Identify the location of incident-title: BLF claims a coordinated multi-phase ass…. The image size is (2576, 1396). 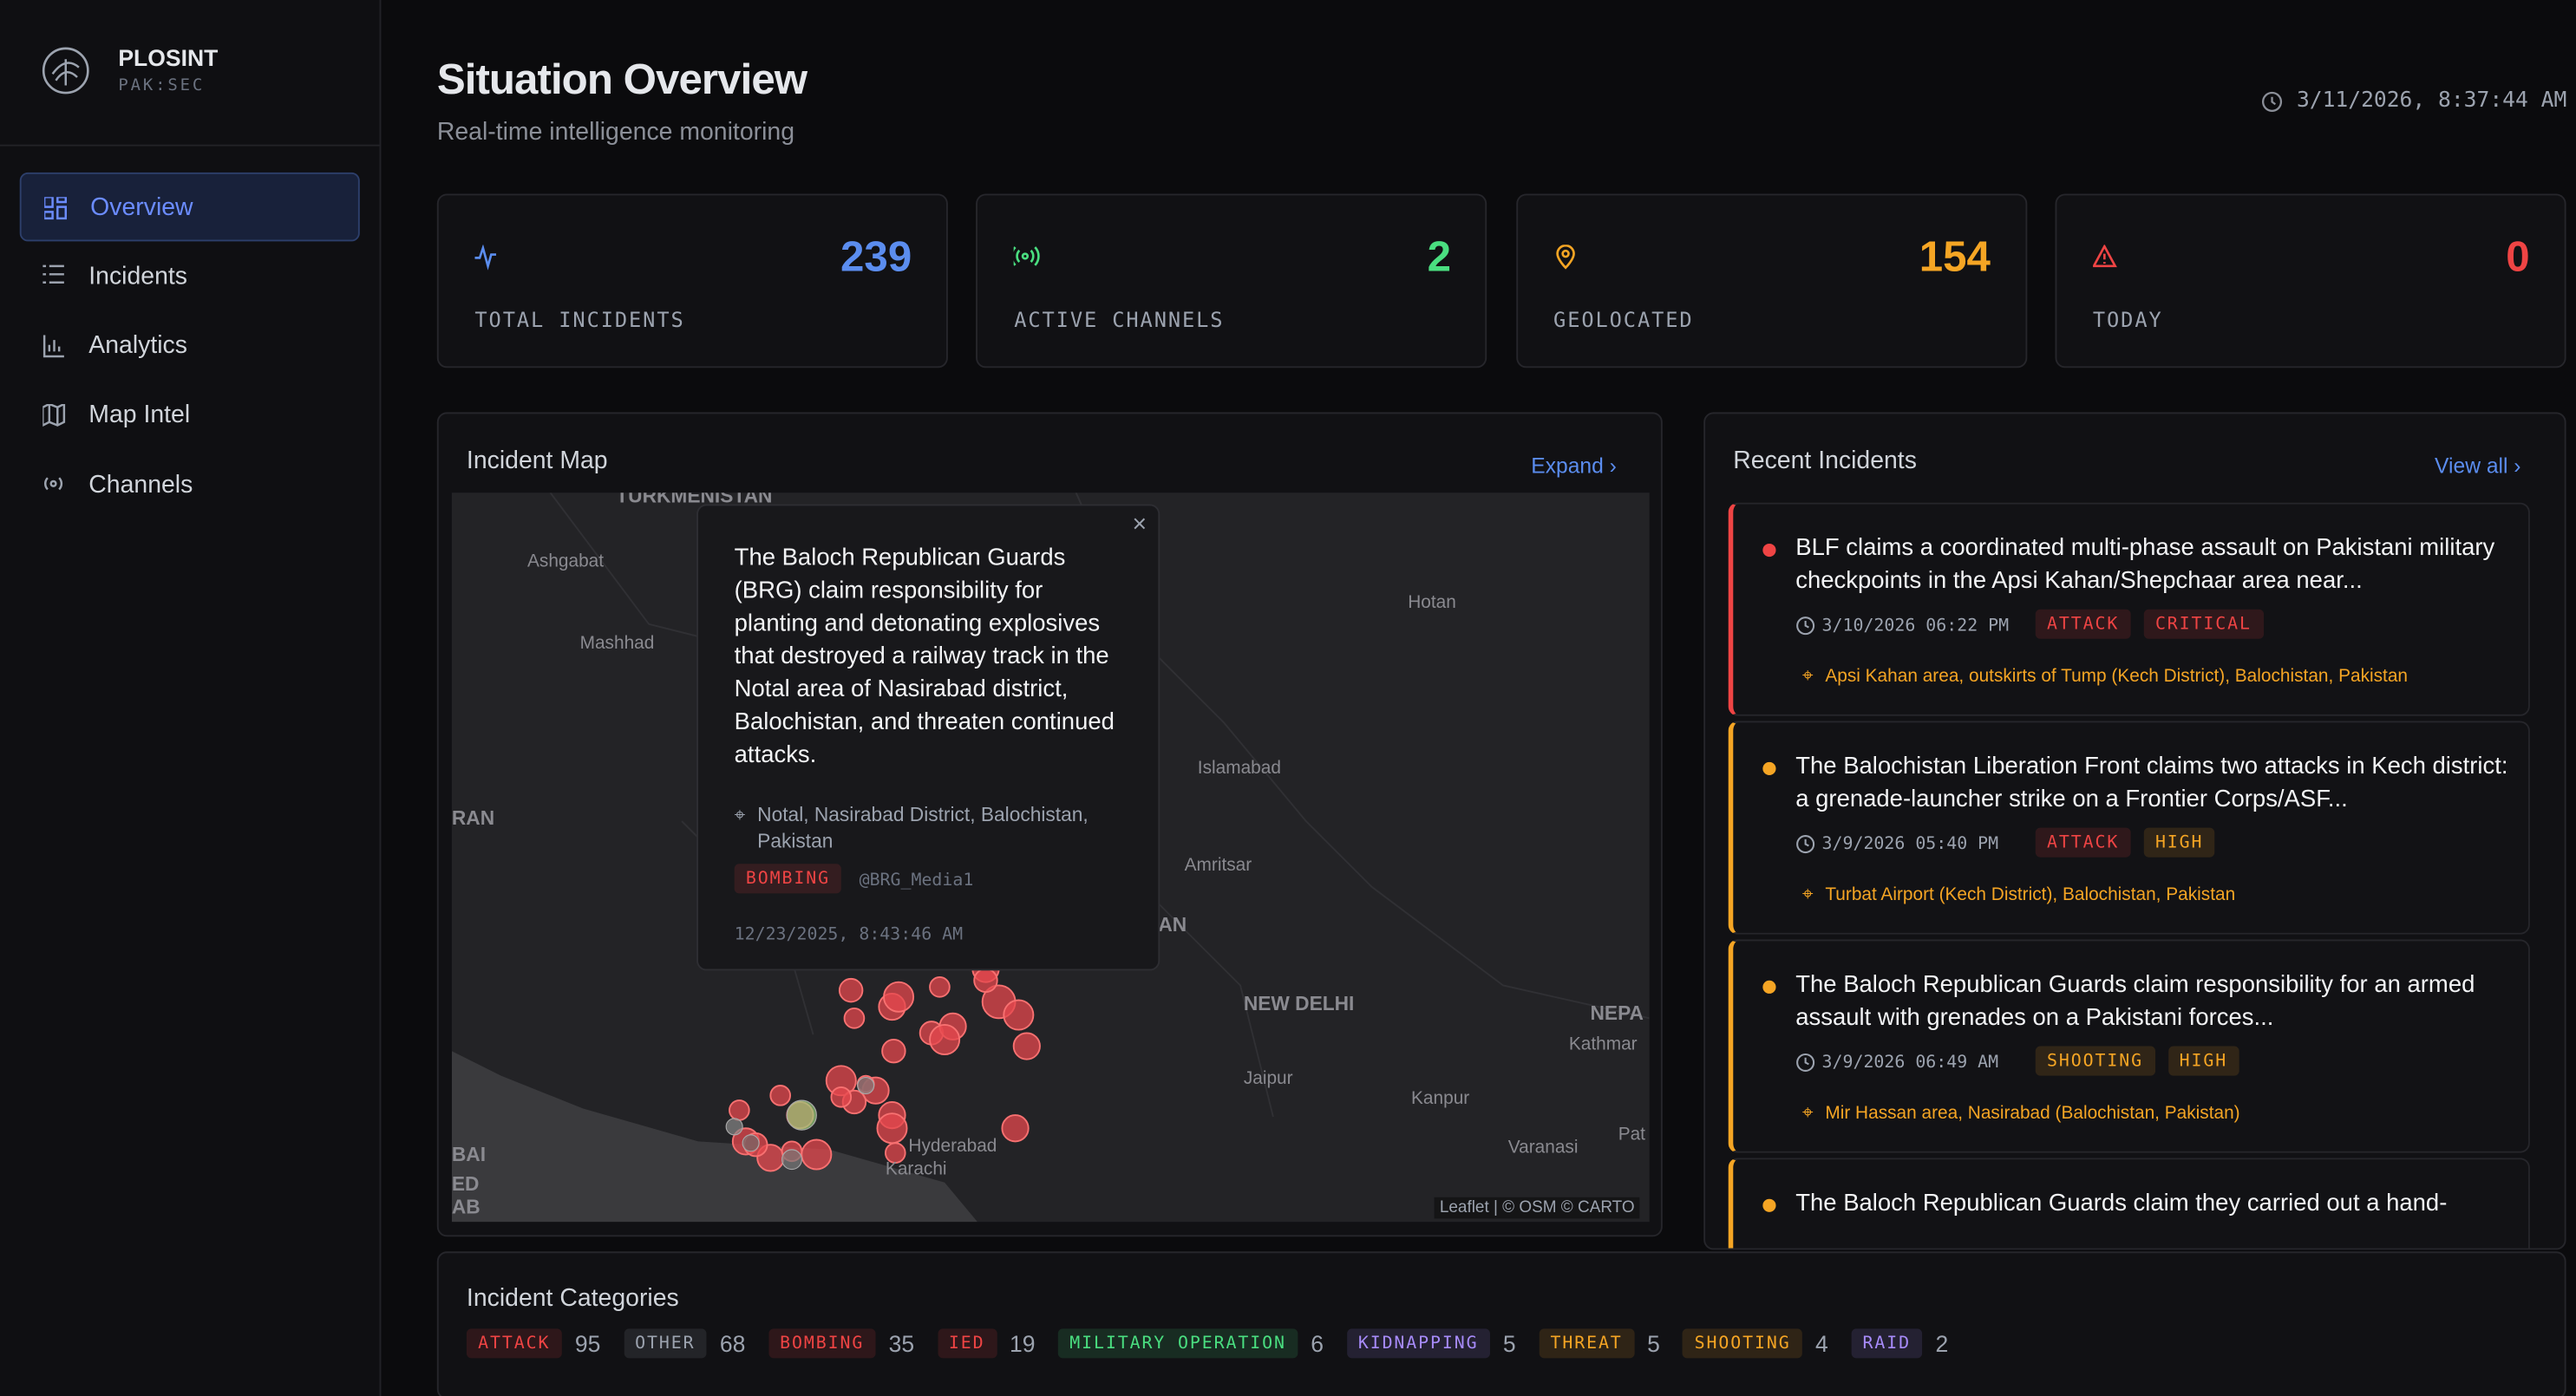
(2156, 565).